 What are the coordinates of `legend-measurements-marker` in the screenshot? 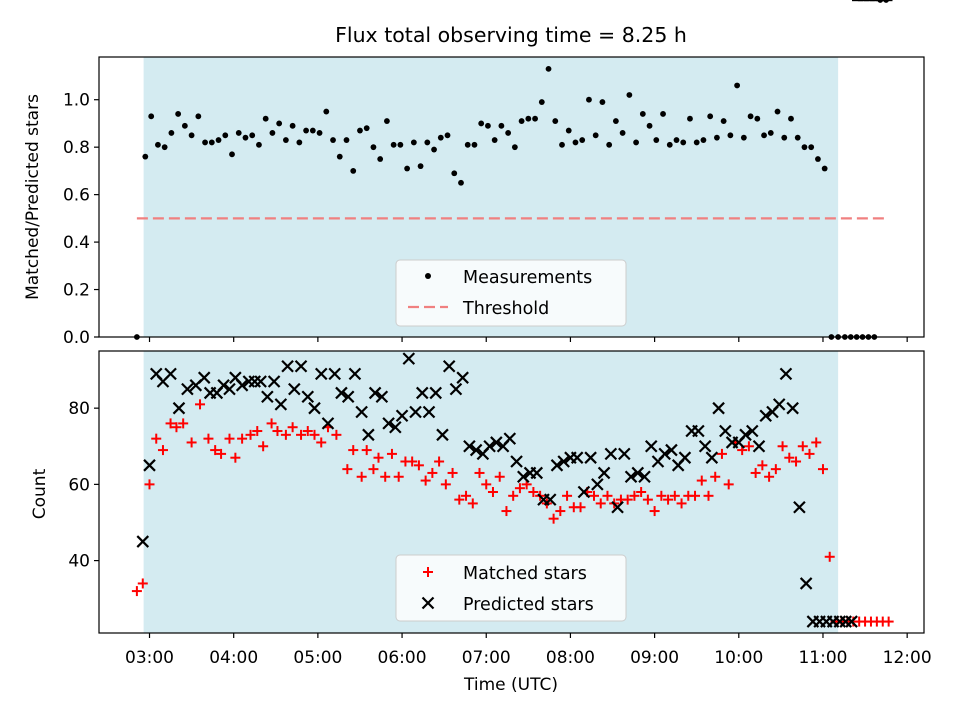 It's located at (428, 276).